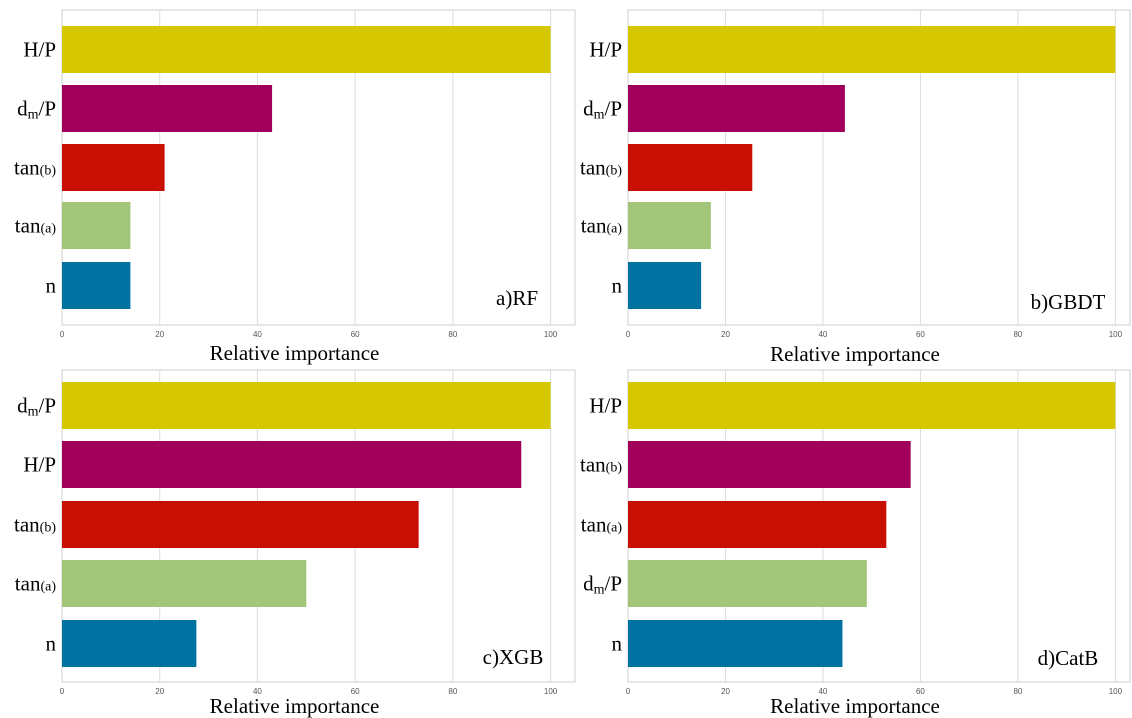 The height and width of the screenshot is (718, 1132). I want to click on panel-label: b)GBDT, so click(1068, 302).